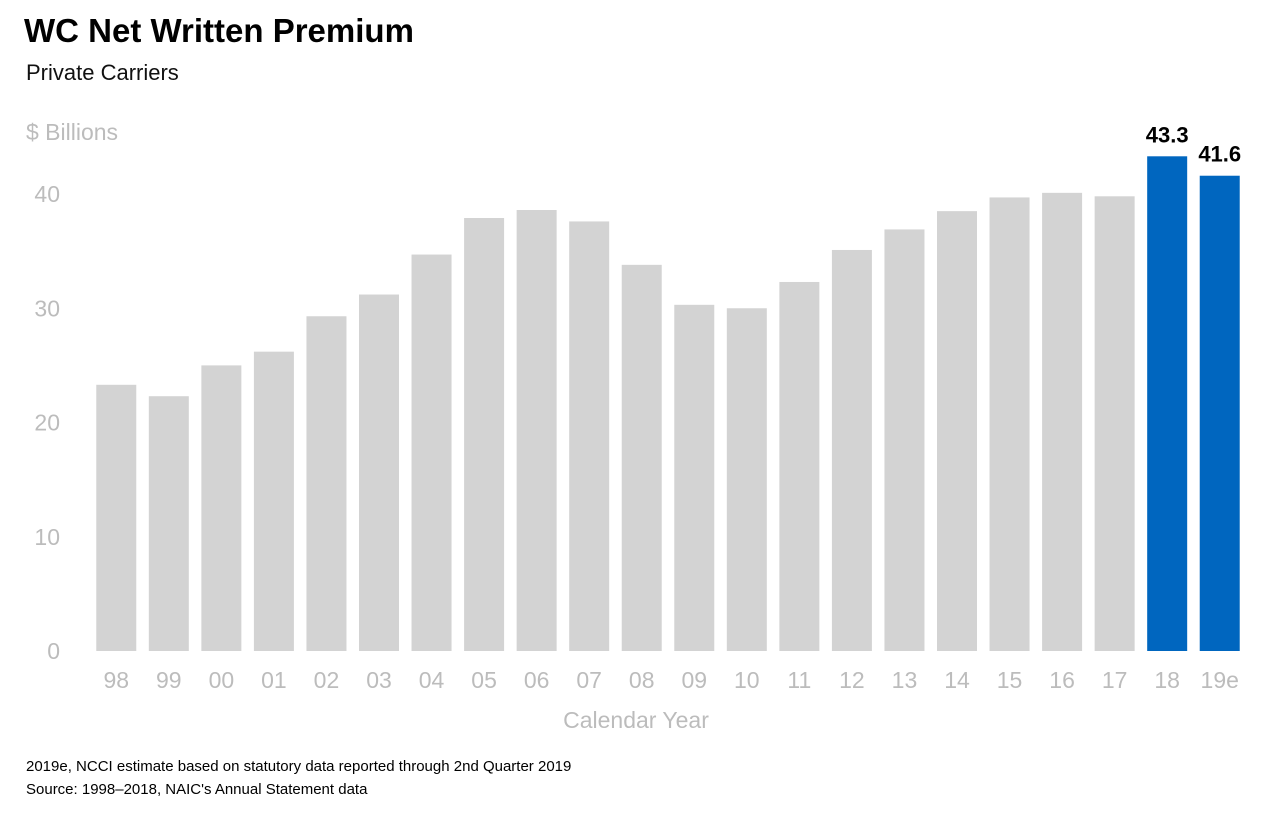  What do you see at coordinates (537, 680) in the screenshot?
I see `x-tick-label: 06` at bounding box center [537, 680].